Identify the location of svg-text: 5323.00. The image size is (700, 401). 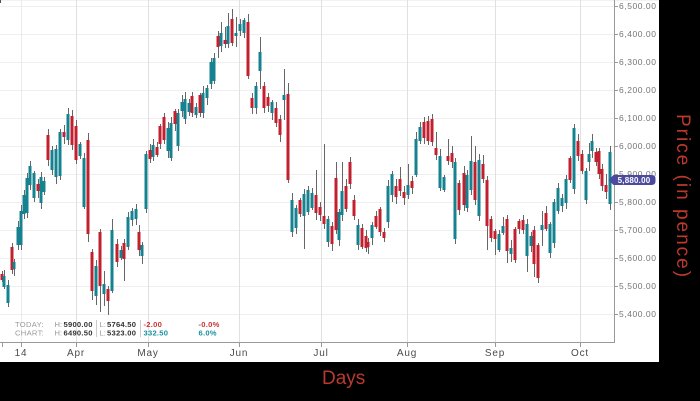
(121, 333).